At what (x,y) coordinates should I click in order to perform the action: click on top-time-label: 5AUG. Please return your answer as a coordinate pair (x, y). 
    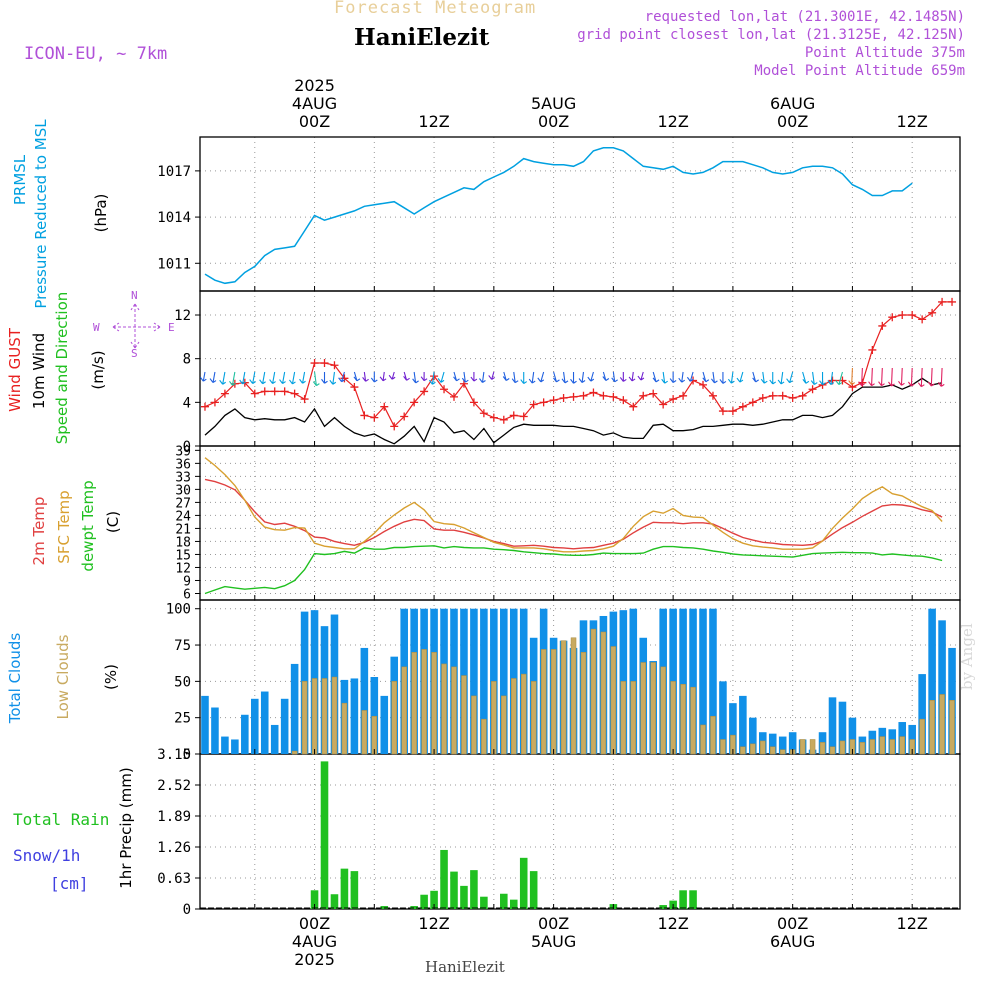
    Looking at the image, I should click on (553, 103).